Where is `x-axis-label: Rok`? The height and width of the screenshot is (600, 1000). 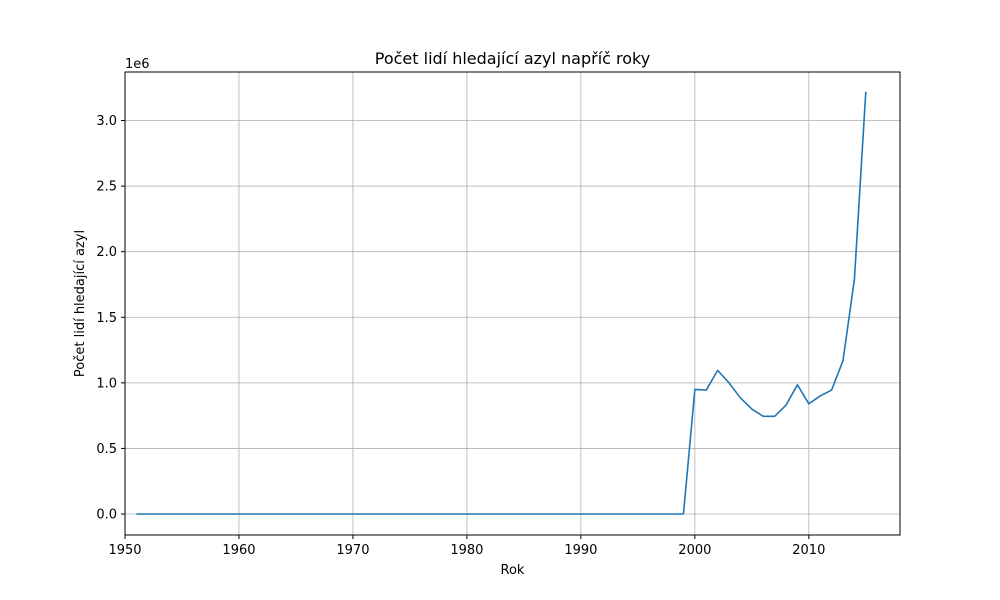
x-axis-label: Rok is located at coordinates (513, 570).